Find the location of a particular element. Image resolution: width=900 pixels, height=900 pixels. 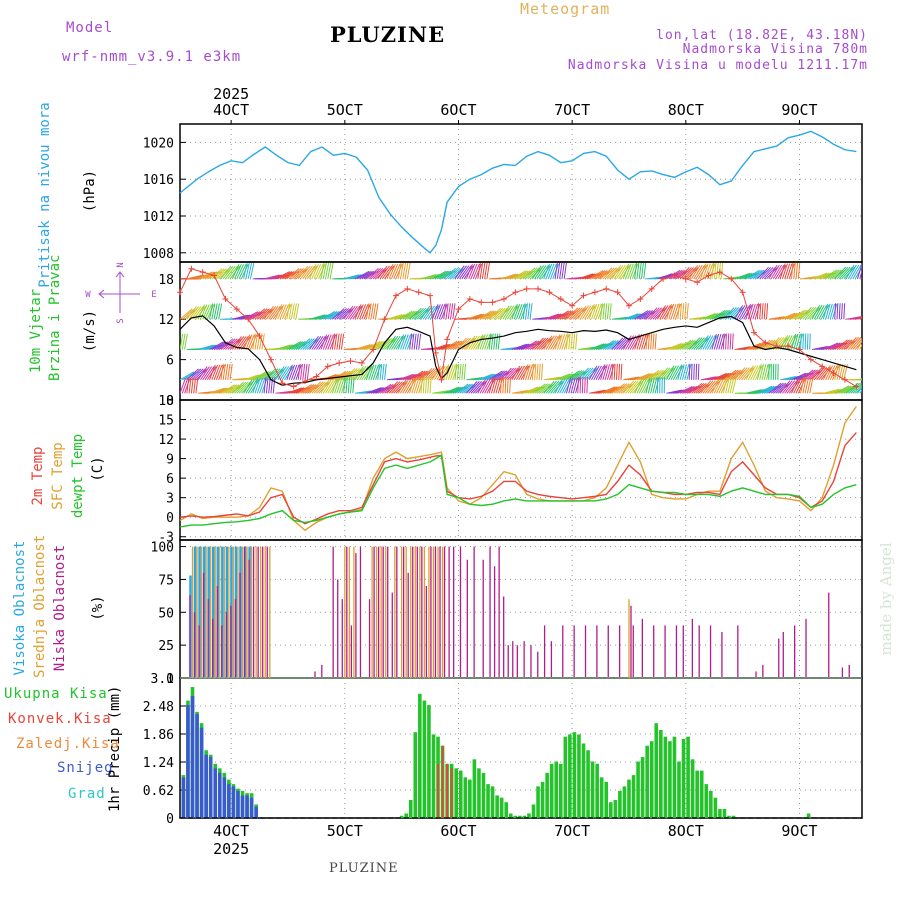

precip-legend-total: Ukupna Kisa is located at coordinates (56, 694).